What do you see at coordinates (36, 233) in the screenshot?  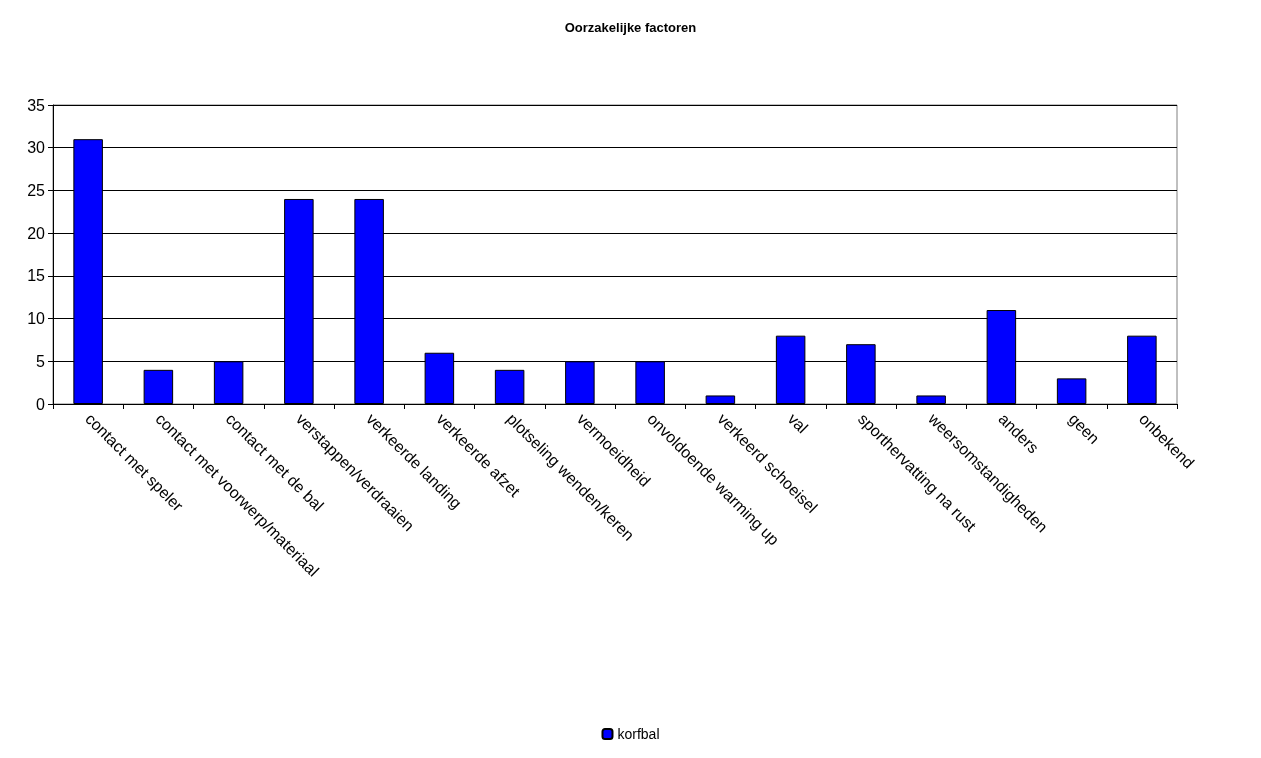 I see `y-tick-label: 20` at bounding box center [36, 233].